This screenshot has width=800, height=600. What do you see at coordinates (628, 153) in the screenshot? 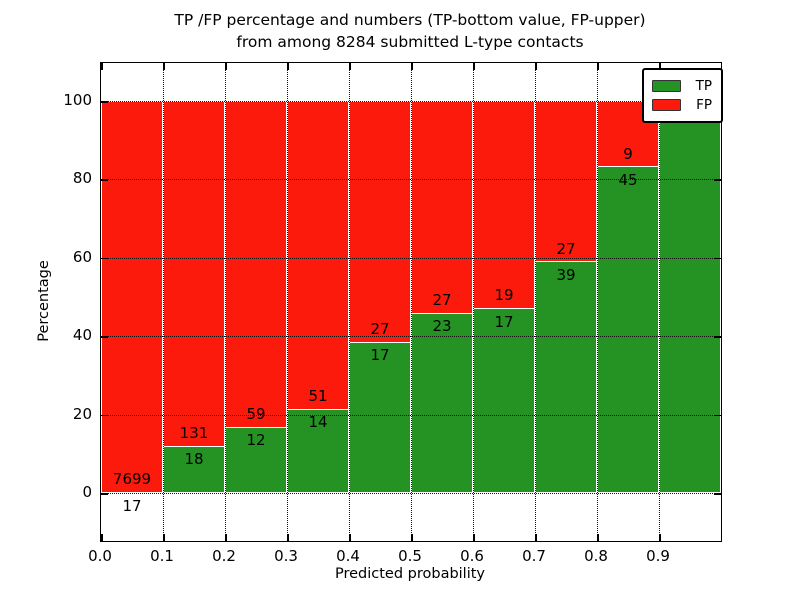
I see `fp-count-label: 9` at bounding box center [628, 153].